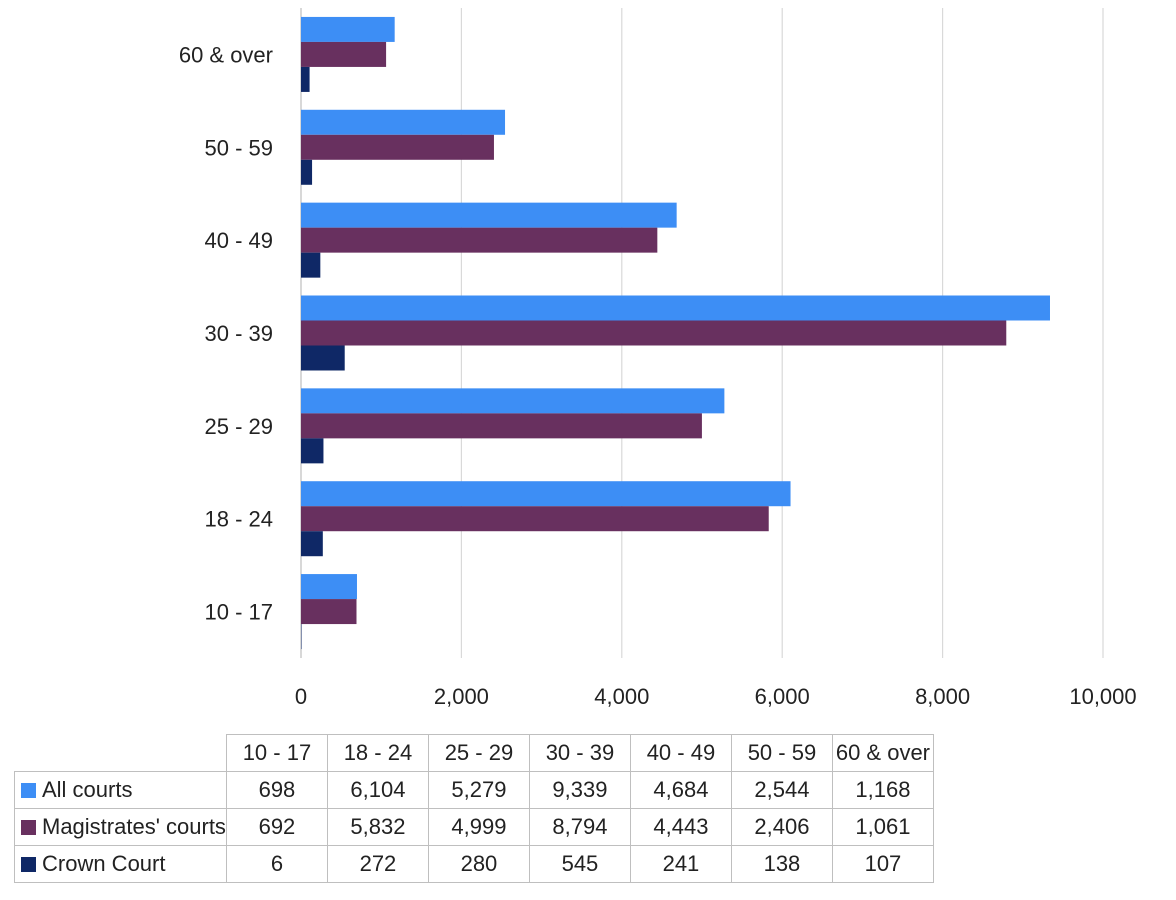  I want to click on table-column-header: 40 - 49, so click(680, 753).